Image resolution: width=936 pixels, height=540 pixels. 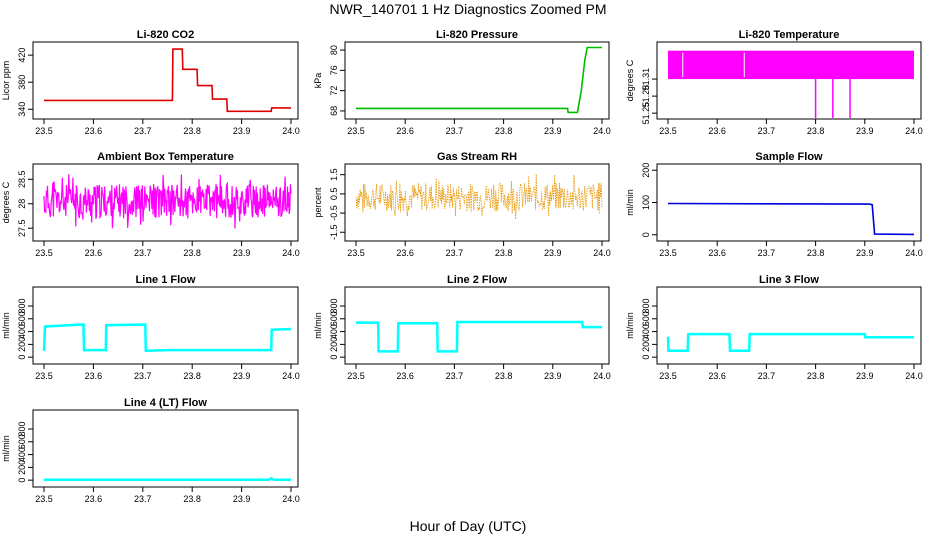 What do you see at coordinates (468, 526) in the screenshot?
I see `x-axis-label: Hour of Day (UTC)` at bounding box center [468, 526].